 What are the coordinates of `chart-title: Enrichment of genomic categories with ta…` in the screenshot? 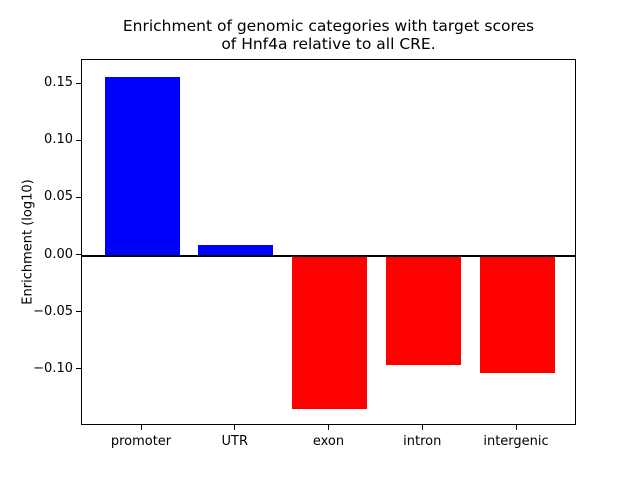 It's located at (328, 35).